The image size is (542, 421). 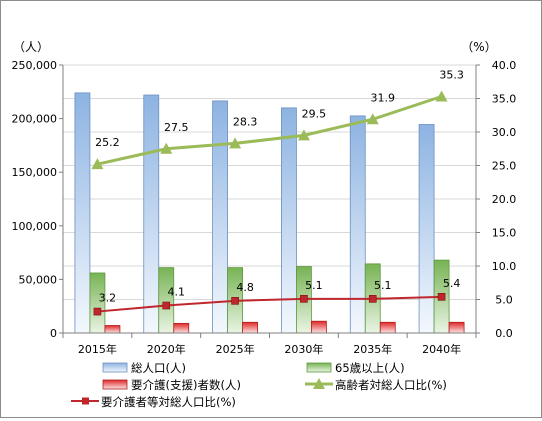 What do you see at coordinates (314, 113) in the screenshot?
I see `data-label: 29.5` at bounding box center [314, 113].